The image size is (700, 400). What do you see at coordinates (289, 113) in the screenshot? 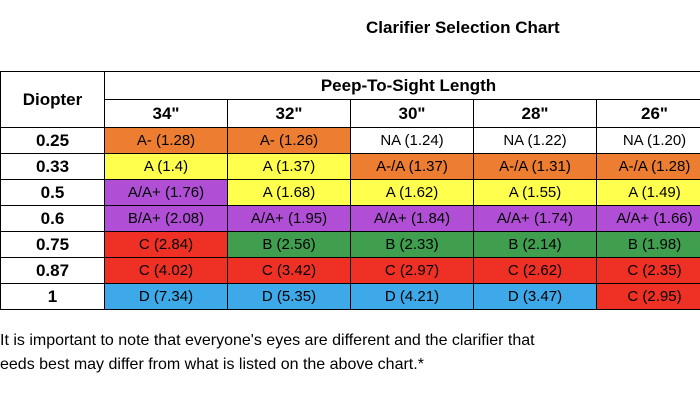
I see `column-header: 32"` at bounding box center [289, 113].